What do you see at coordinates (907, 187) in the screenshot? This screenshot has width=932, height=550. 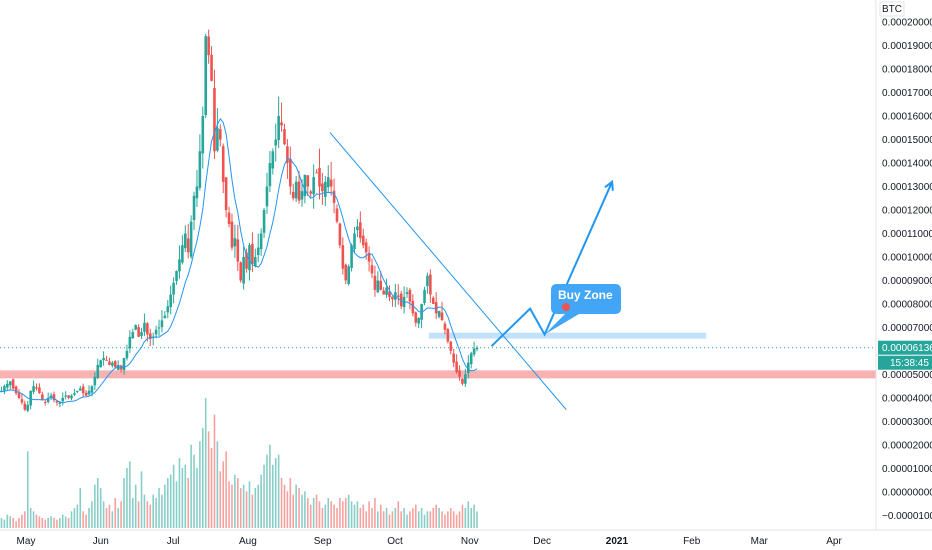 I see `price-tick-label: 0.00013000` at bounding box center [907, 187].